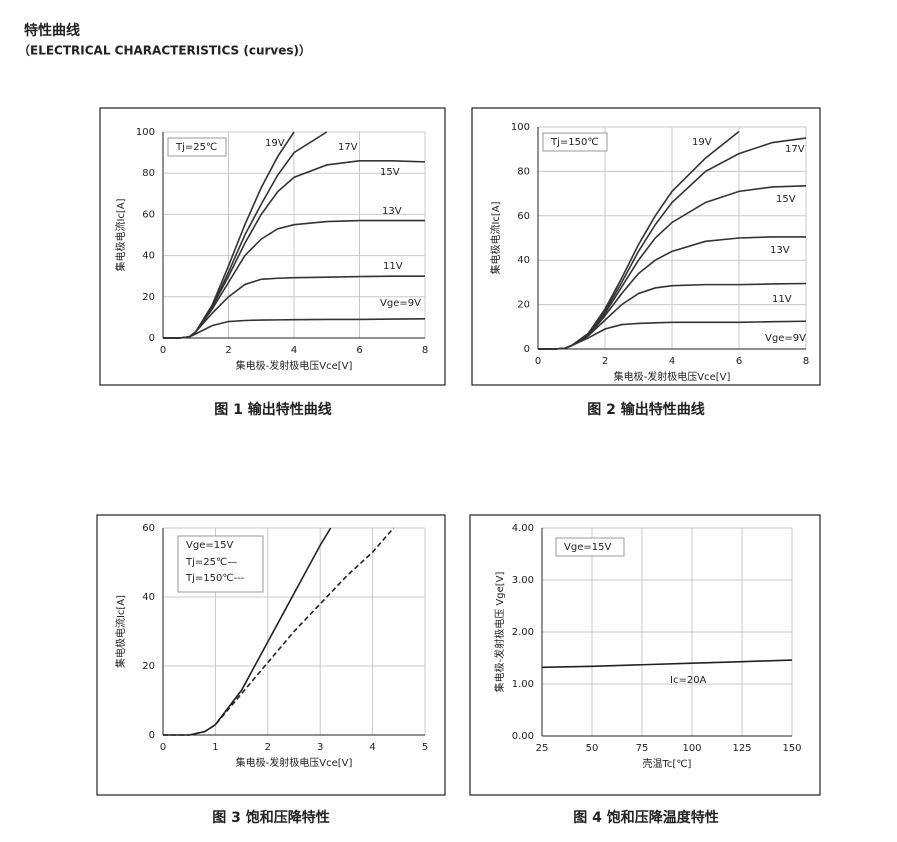  What do you see at coordinates (273, 409) in the screenshot?
I see `caption: 图 1 输出特性曲线` at bounding box center [273, 409].